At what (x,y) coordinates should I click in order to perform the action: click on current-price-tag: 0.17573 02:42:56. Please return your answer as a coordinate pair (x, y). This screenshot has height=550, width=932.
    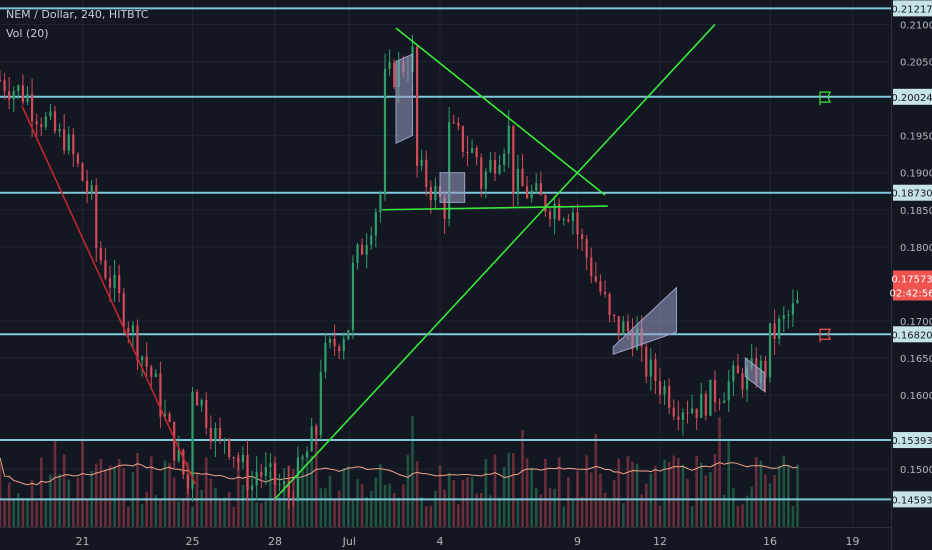
    Looking at the image, I should click on (911, 285).